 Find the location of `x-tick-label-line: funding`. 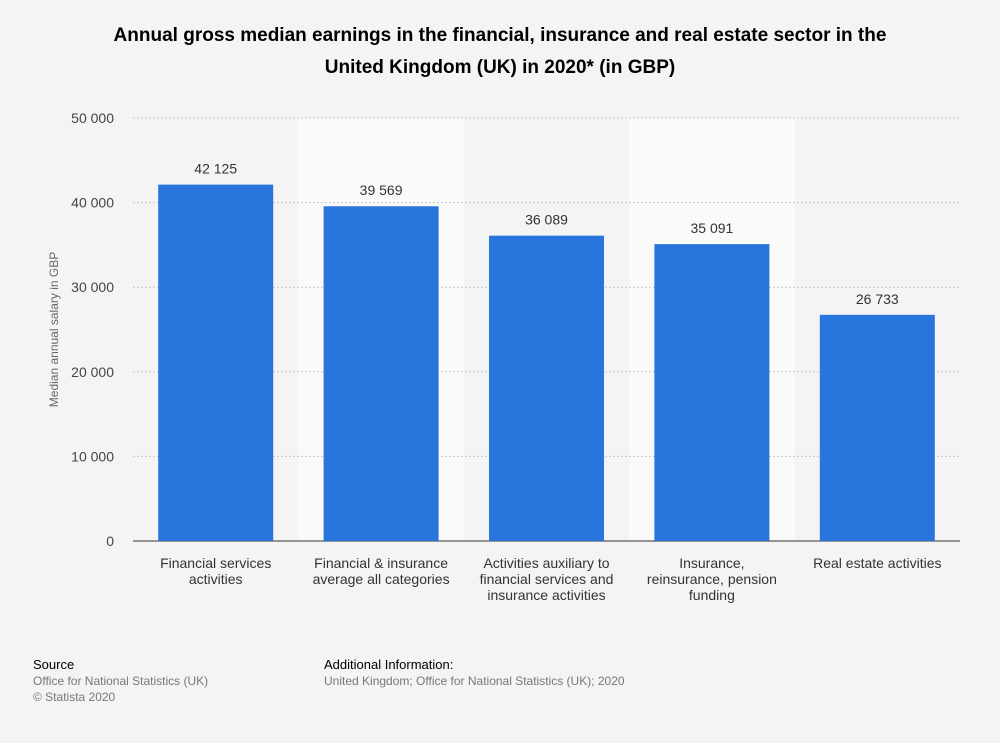

x-tick-label-line: funding is located at coordinates (712, 595).